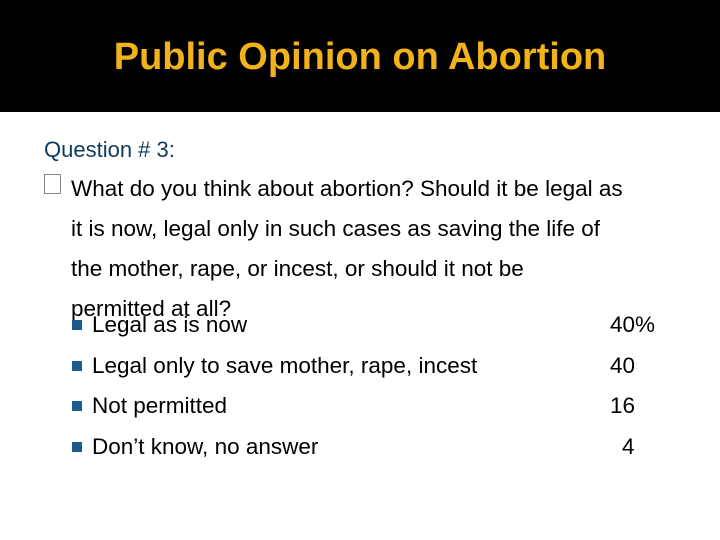 The height and width of the screenshot is (540, 720). I want to click on question-line: permitted at all?, so click(151, 308).